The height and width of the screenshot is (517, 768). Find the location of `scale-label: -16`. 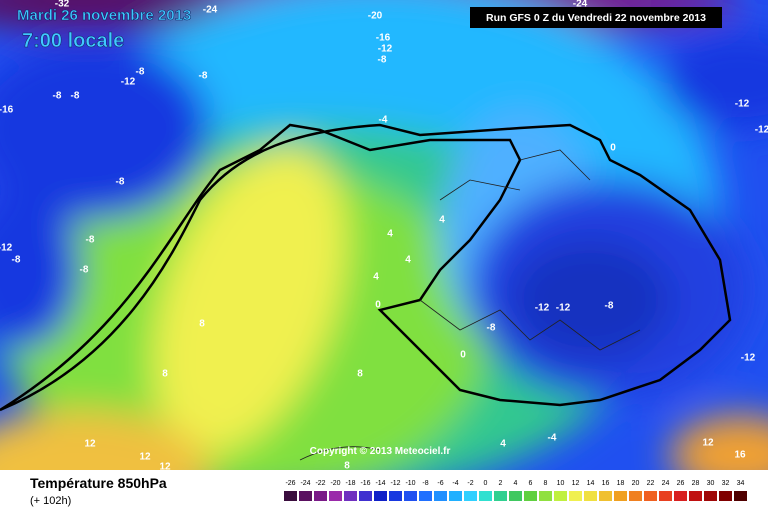

scale-label: -16 is located at coordinates (365, 483).